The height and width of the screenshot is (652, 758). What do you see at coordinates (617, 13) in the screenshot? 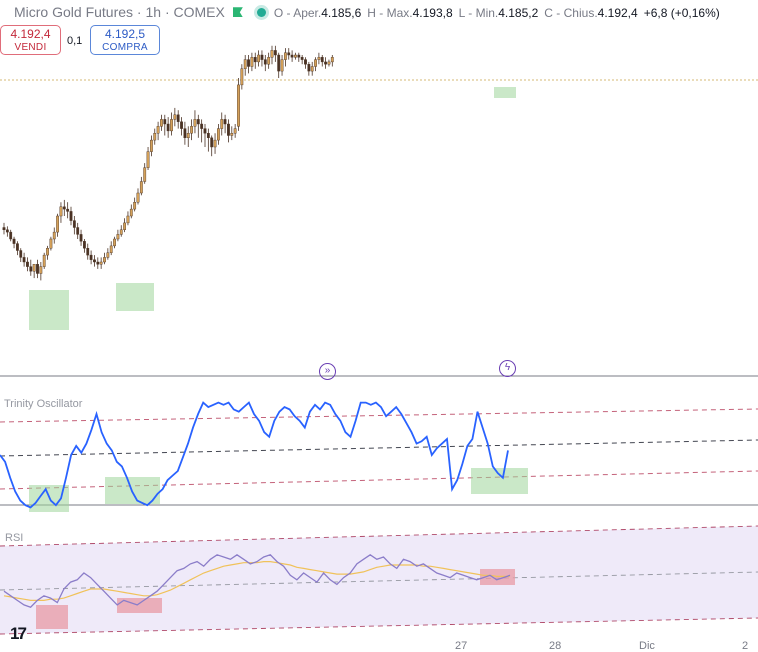
I see `close-value: 4.192,4` at bounding box center [617, 13].